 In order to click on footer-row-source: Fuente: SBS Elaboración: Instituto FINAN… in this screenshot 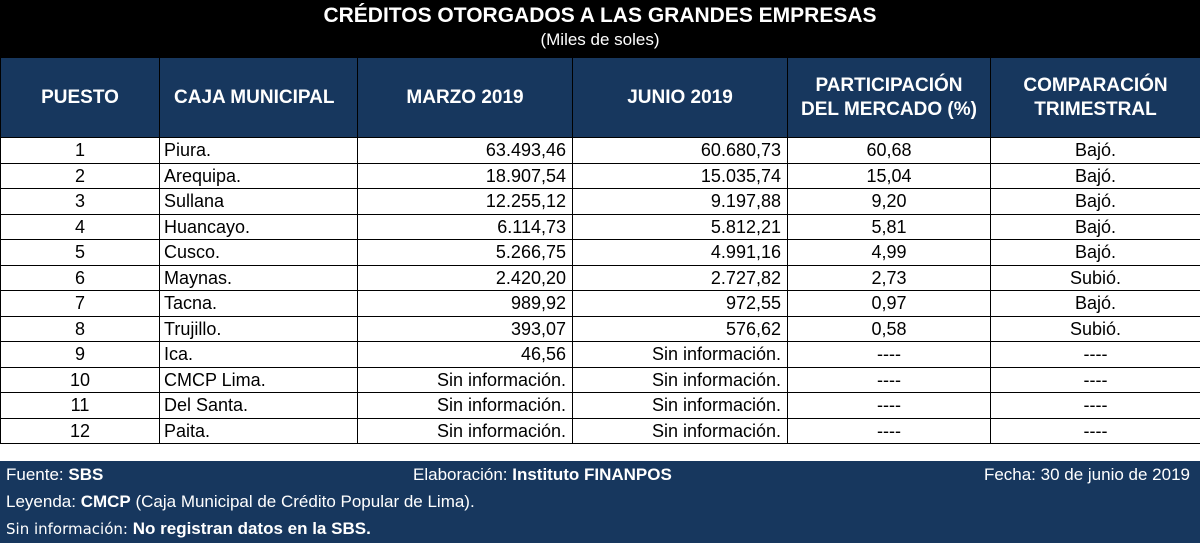, I will do `click(600, 474)`.